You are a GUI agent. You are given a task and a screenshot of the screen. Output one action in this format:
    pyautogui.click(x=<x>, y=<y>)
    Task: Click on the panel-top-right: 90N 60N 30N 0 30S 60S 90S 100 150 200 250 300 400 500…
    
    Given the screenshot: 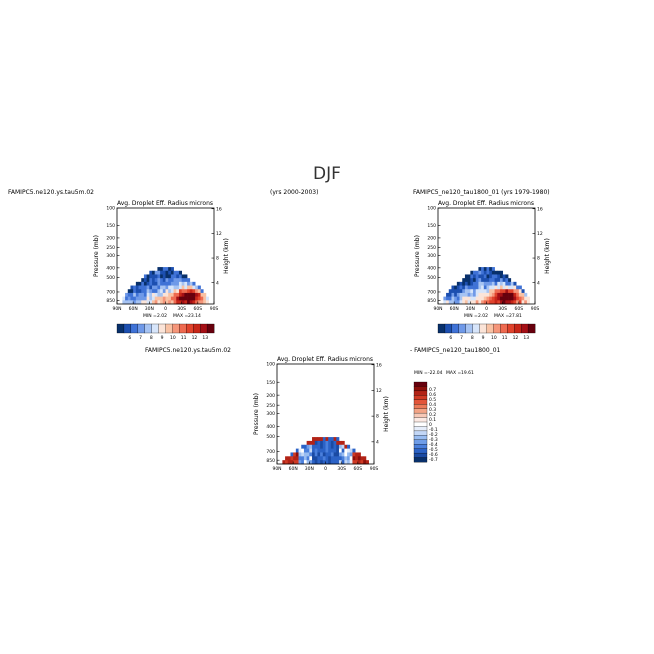 What is the action you would take?
    pyautogui.click(x=482, y=270)
    